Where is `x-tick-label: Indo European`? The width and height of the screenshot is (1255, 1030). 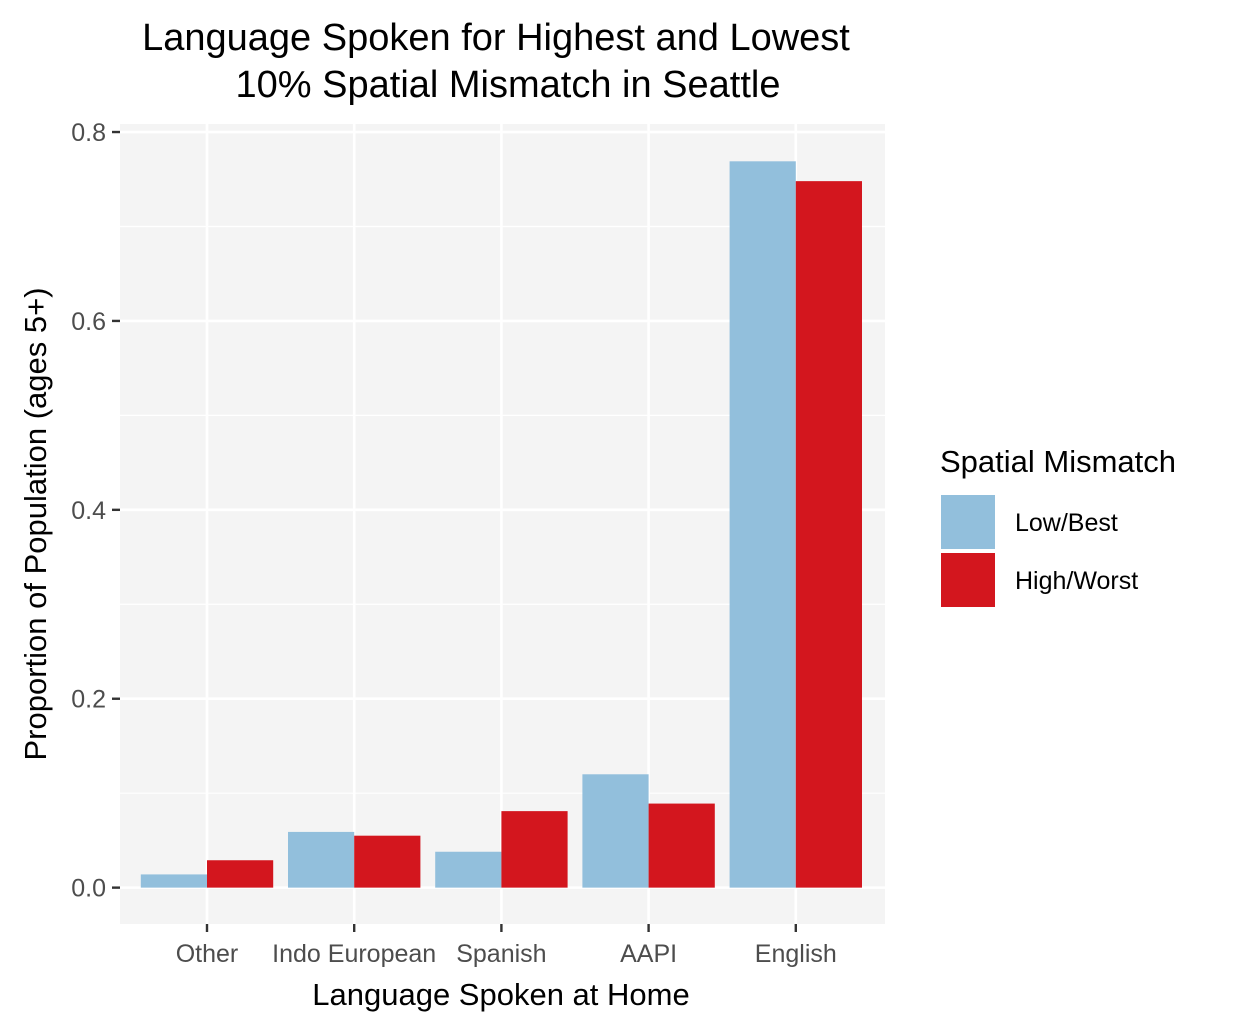 x-tick-label: Indo European is located at coordinates (354, 954).